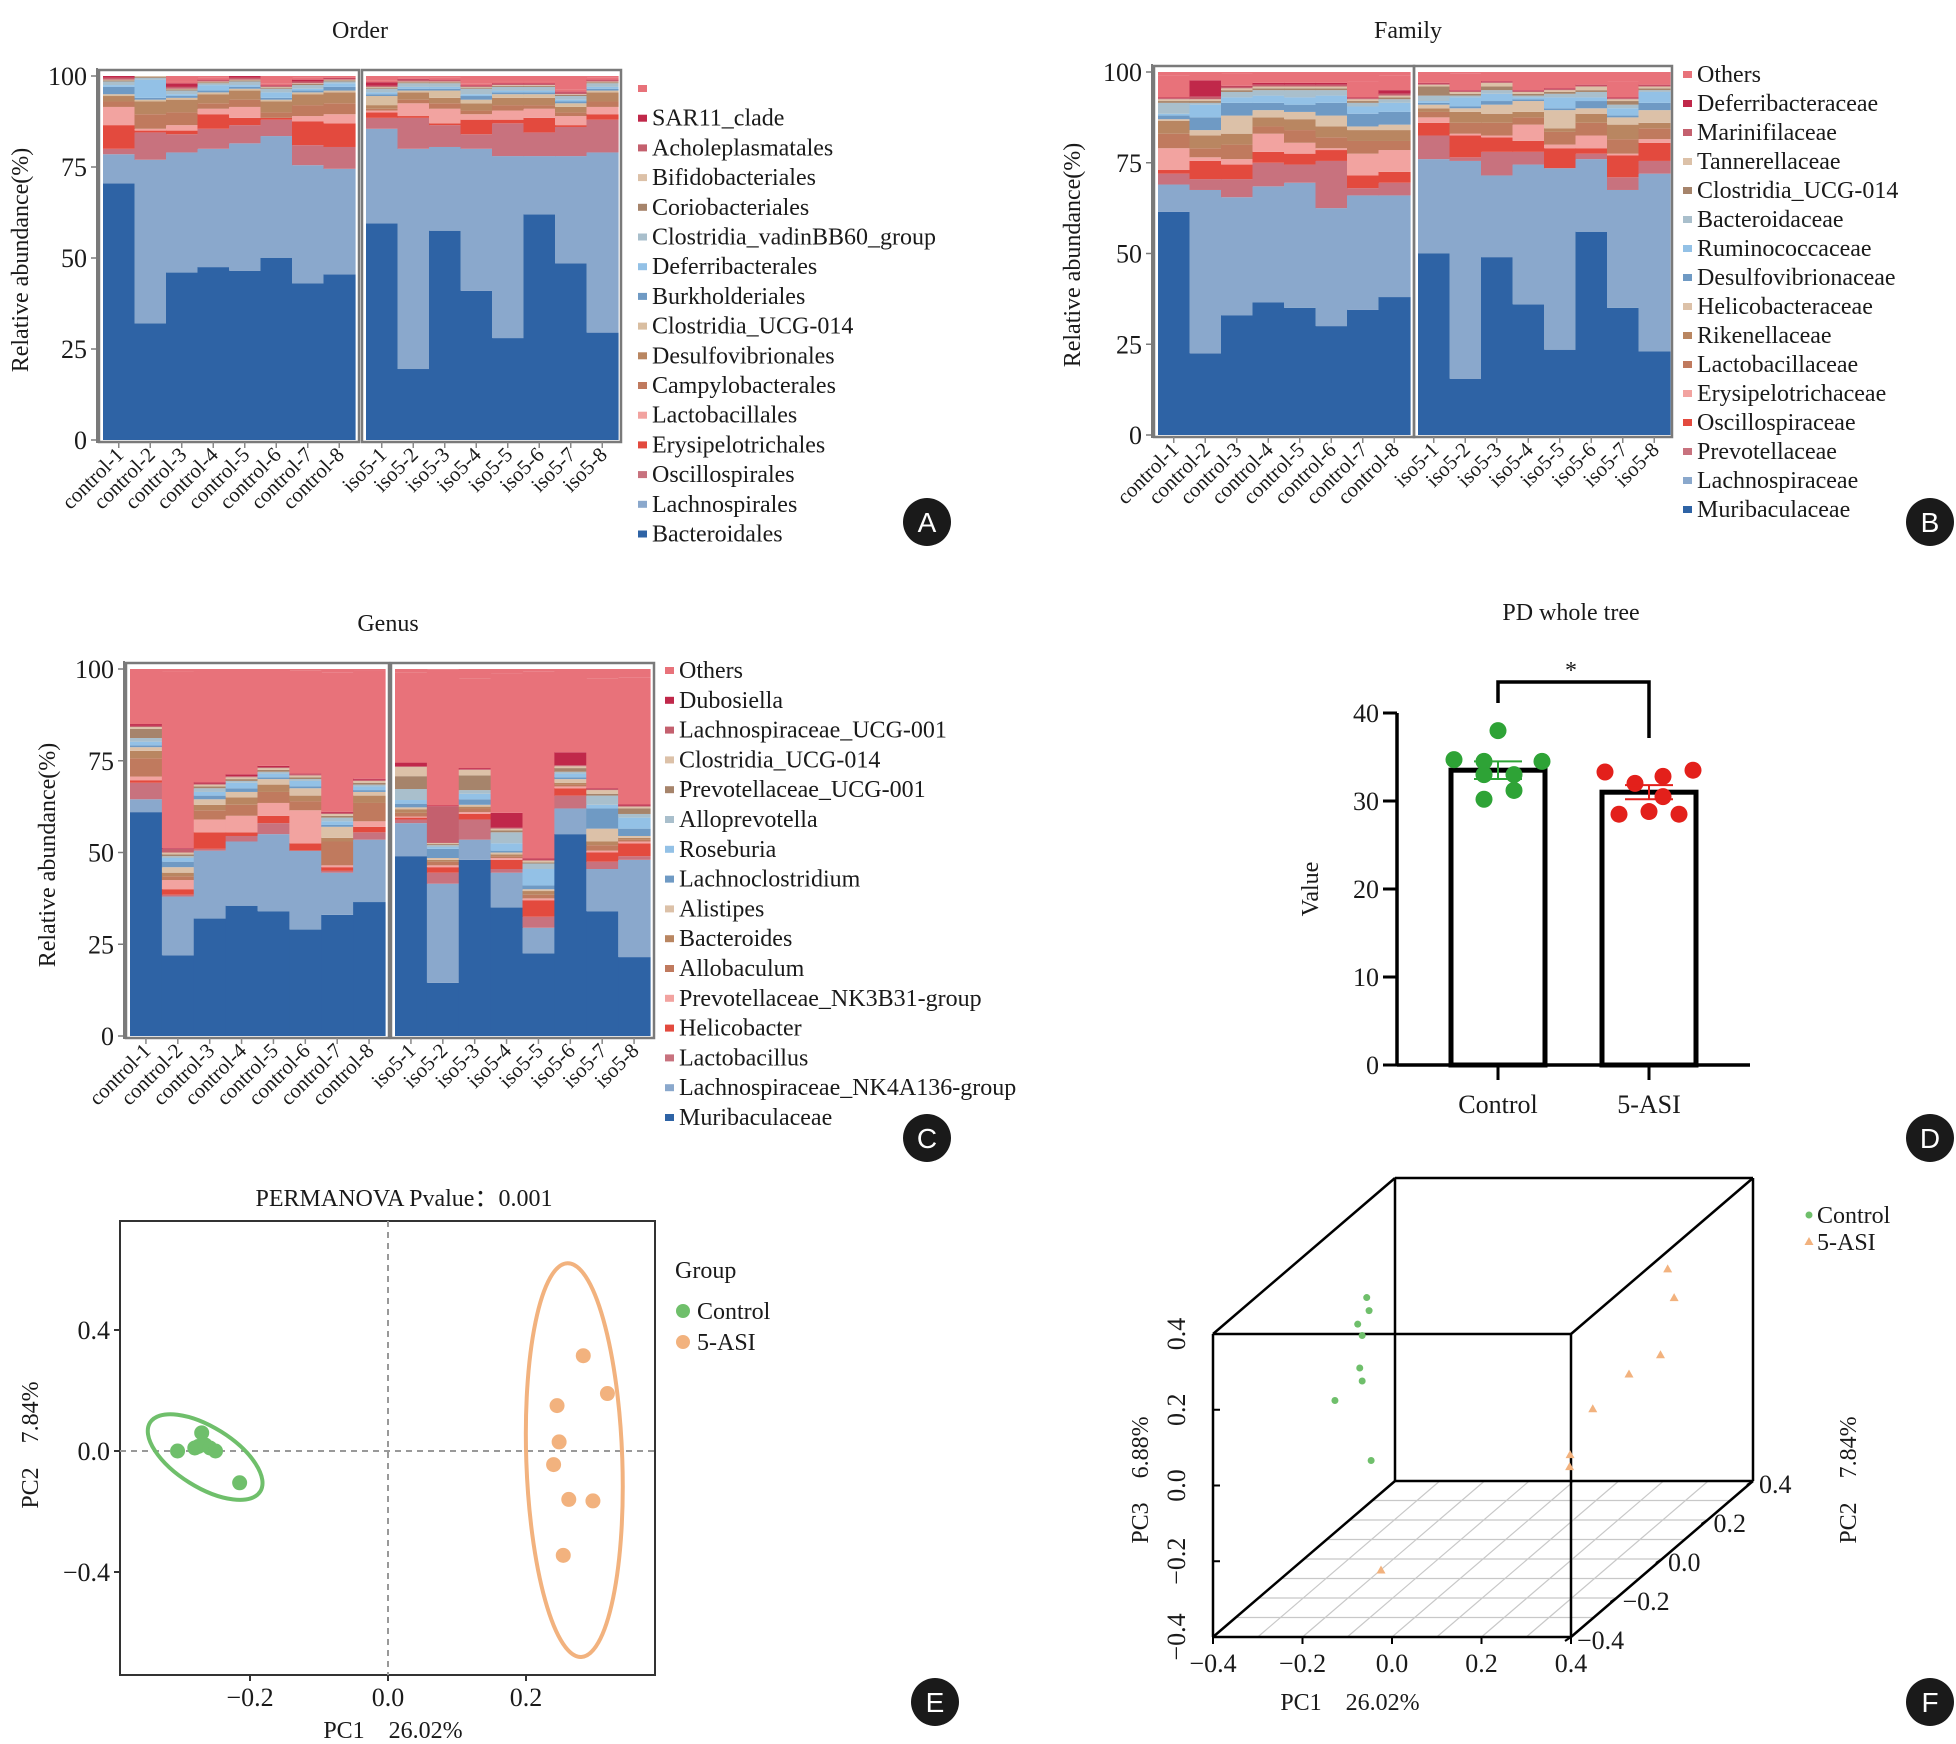 This screenshot has width=1956, height=1744. What do you see at coordinates (1809, 1241) in the screenshot?
I see `legend-marker` at bounding box center [1809, 1241].